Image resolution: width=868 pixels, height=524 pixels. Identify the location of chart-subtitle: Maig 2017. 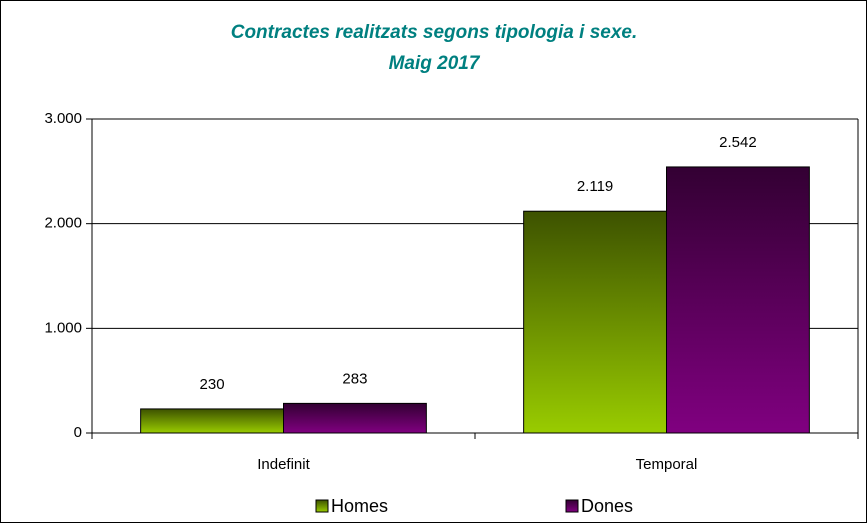
(435, 63).